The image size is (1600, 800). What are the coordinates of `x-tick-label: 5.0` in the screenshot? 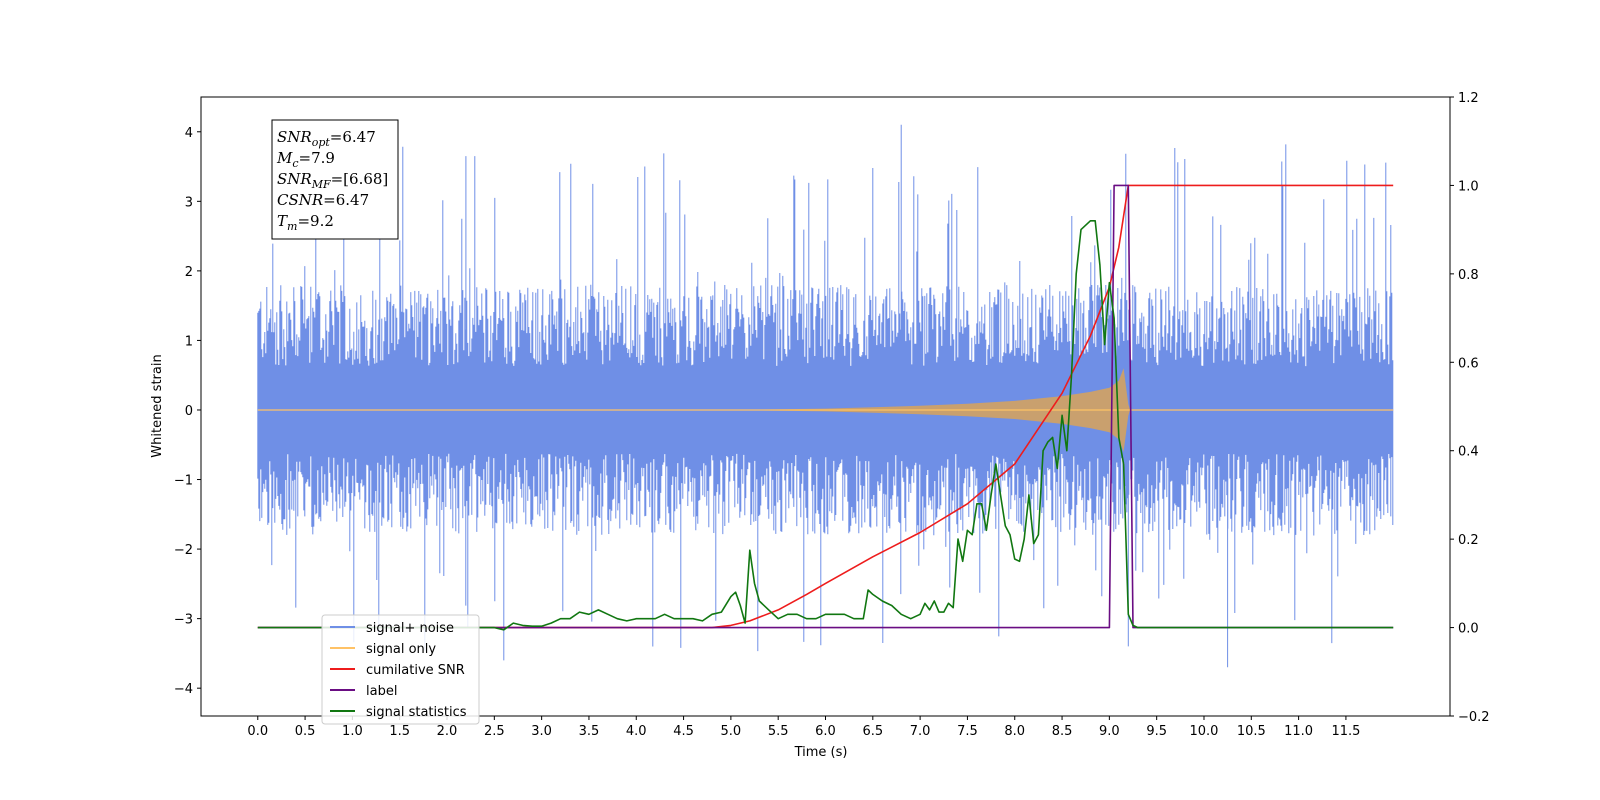 It's located at (731, 731).